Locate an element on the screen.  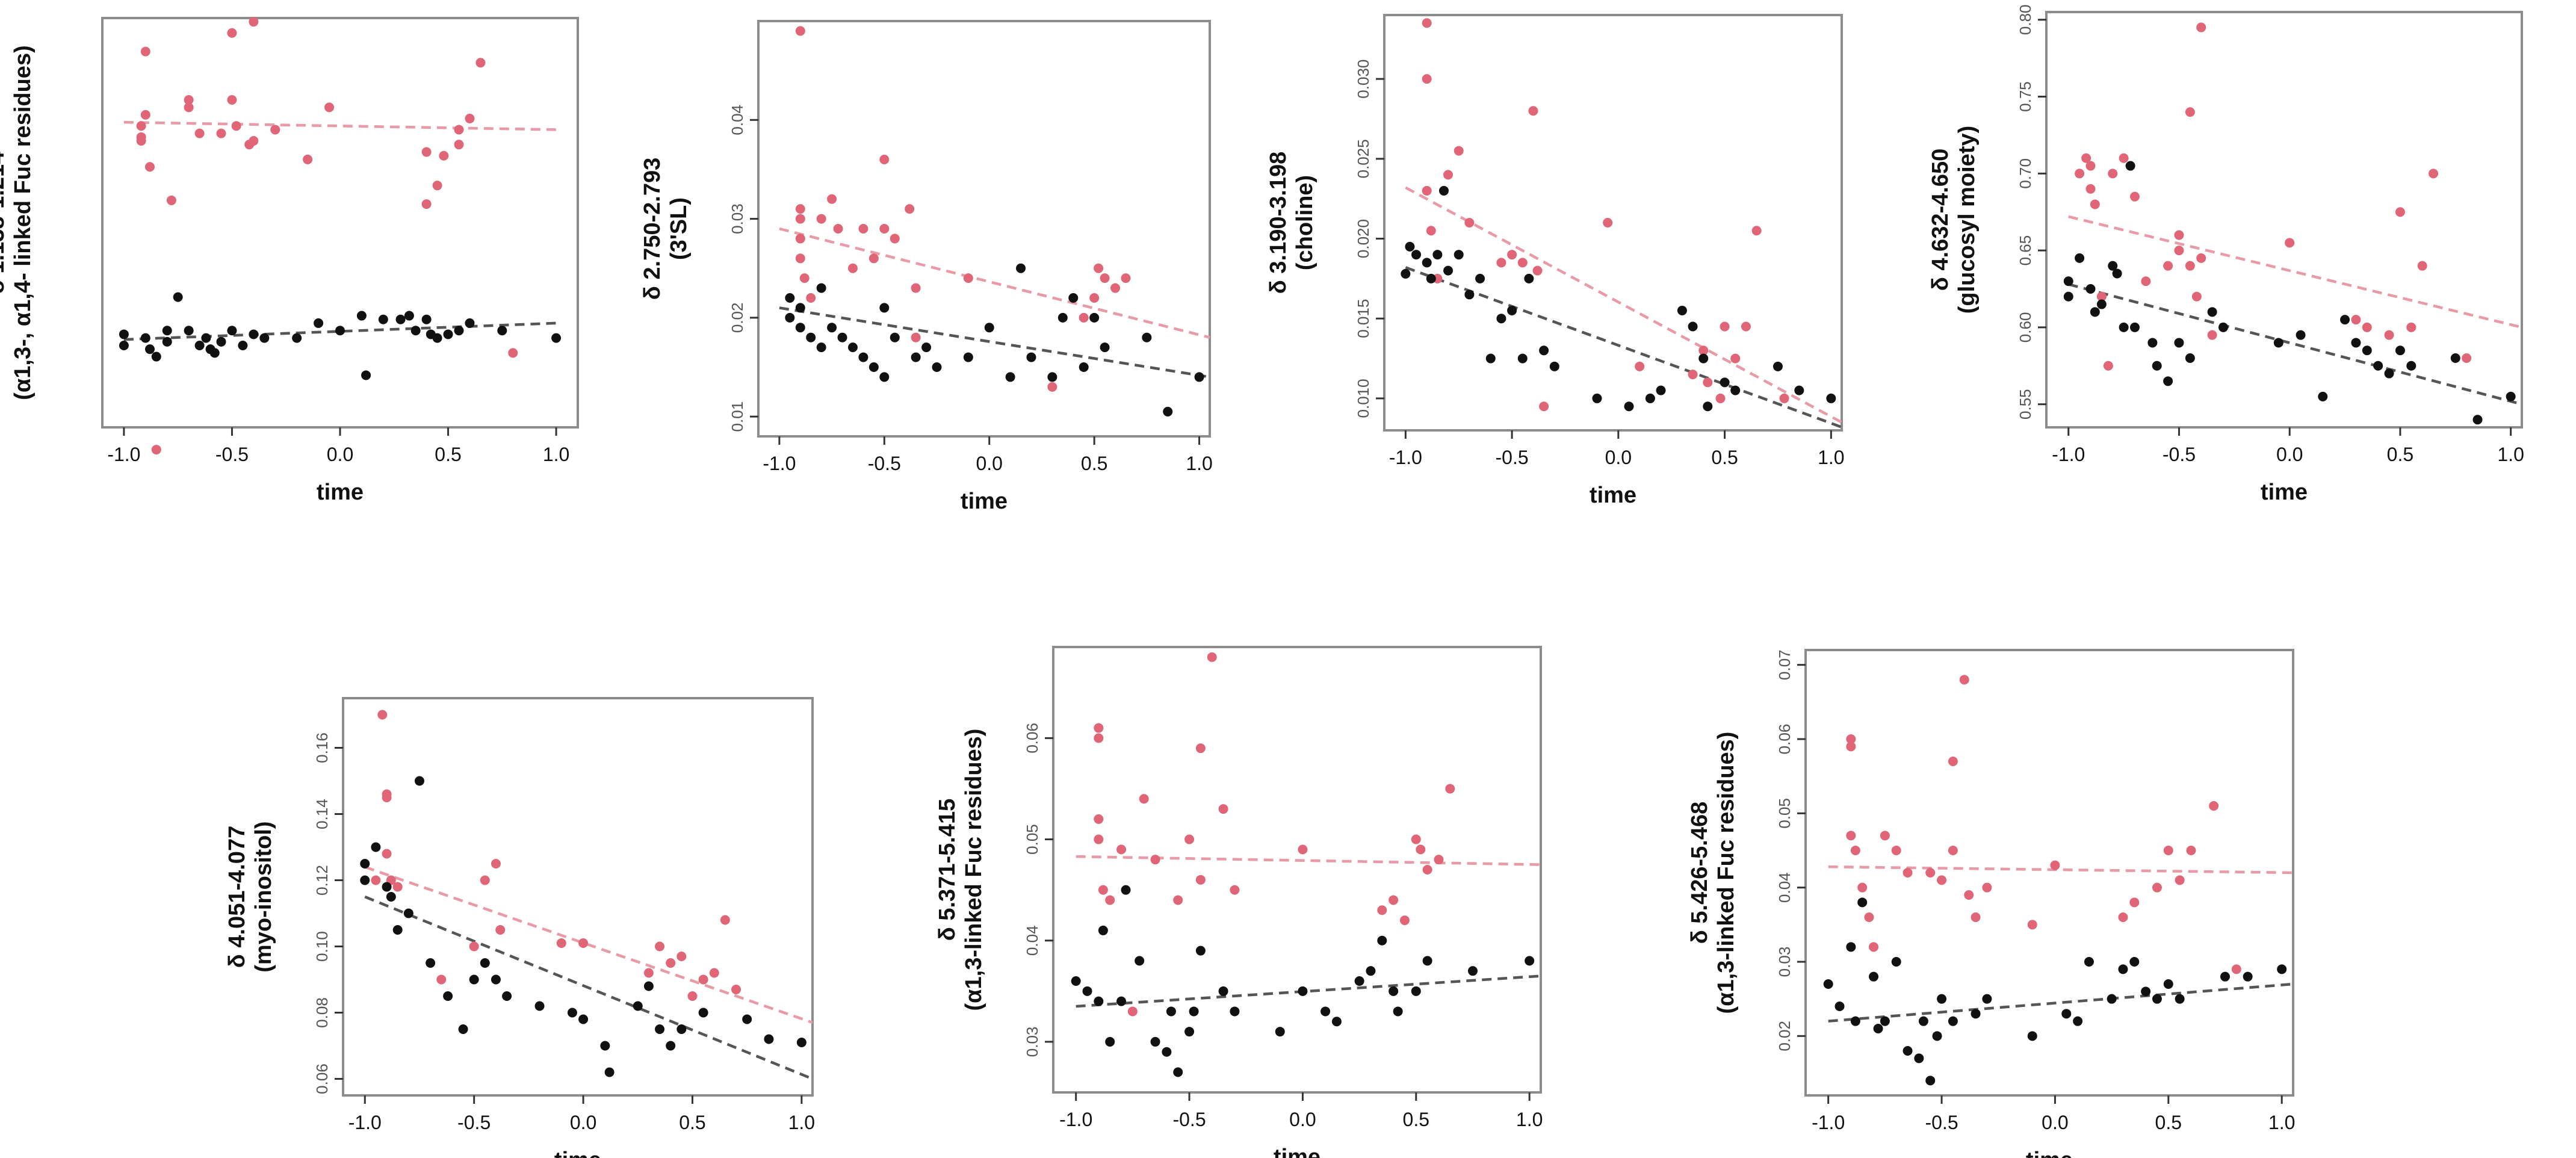
y-tick-label: 0.70 is located at coordinates (2025, 173).